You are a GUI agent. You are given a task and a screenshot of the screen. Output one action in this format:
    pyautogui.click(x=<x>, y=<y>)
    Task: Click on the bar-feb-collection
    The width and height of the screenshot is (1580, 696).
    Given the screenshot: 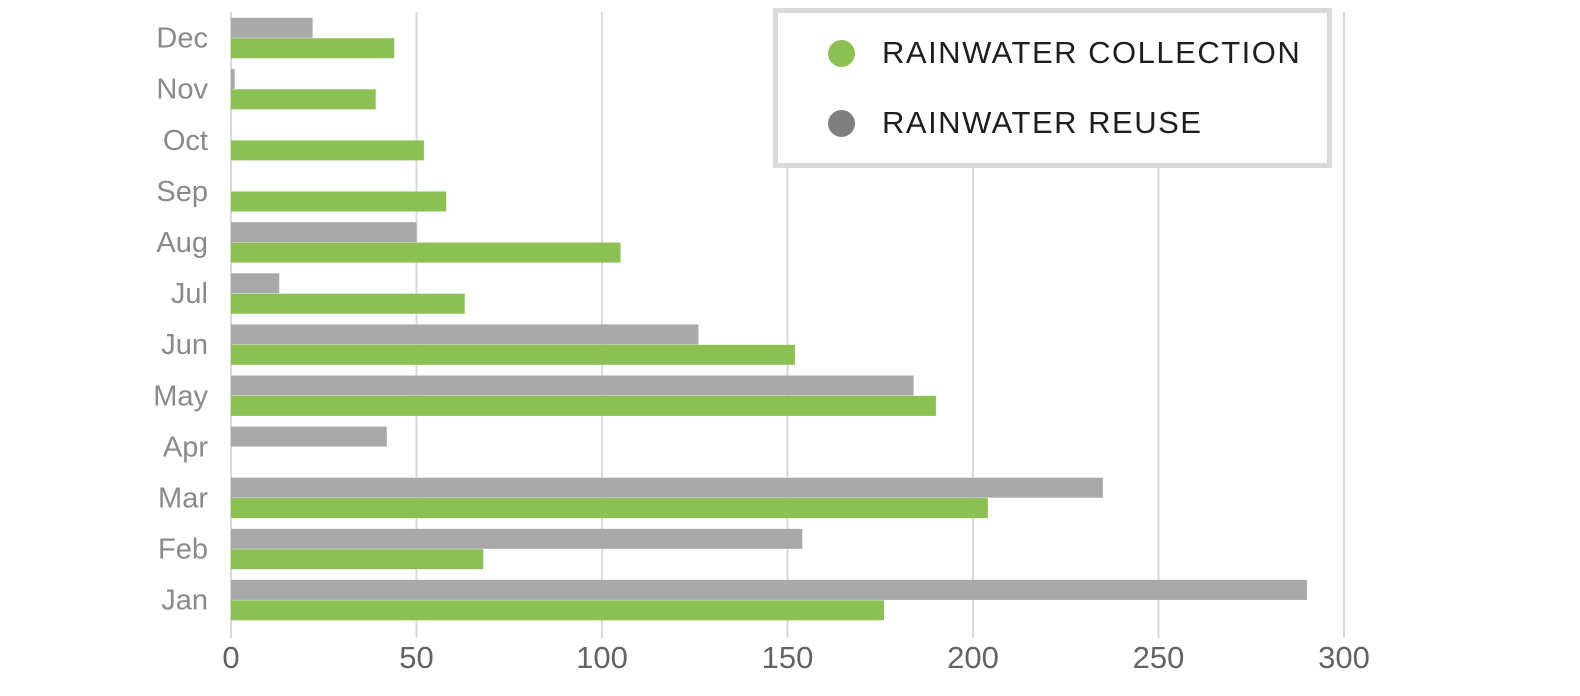 What is the action you would take?
    pyautogui.click(x=357, y=559)
    